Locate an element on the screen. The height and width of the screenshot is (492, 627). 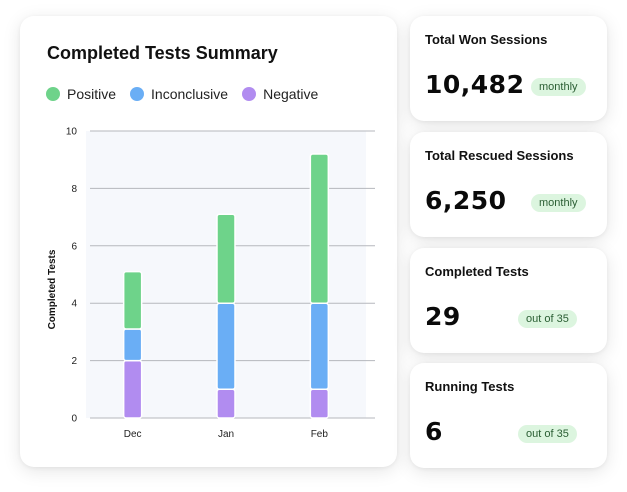
stat-value: 10,482 is located at coordinates (475, 84).